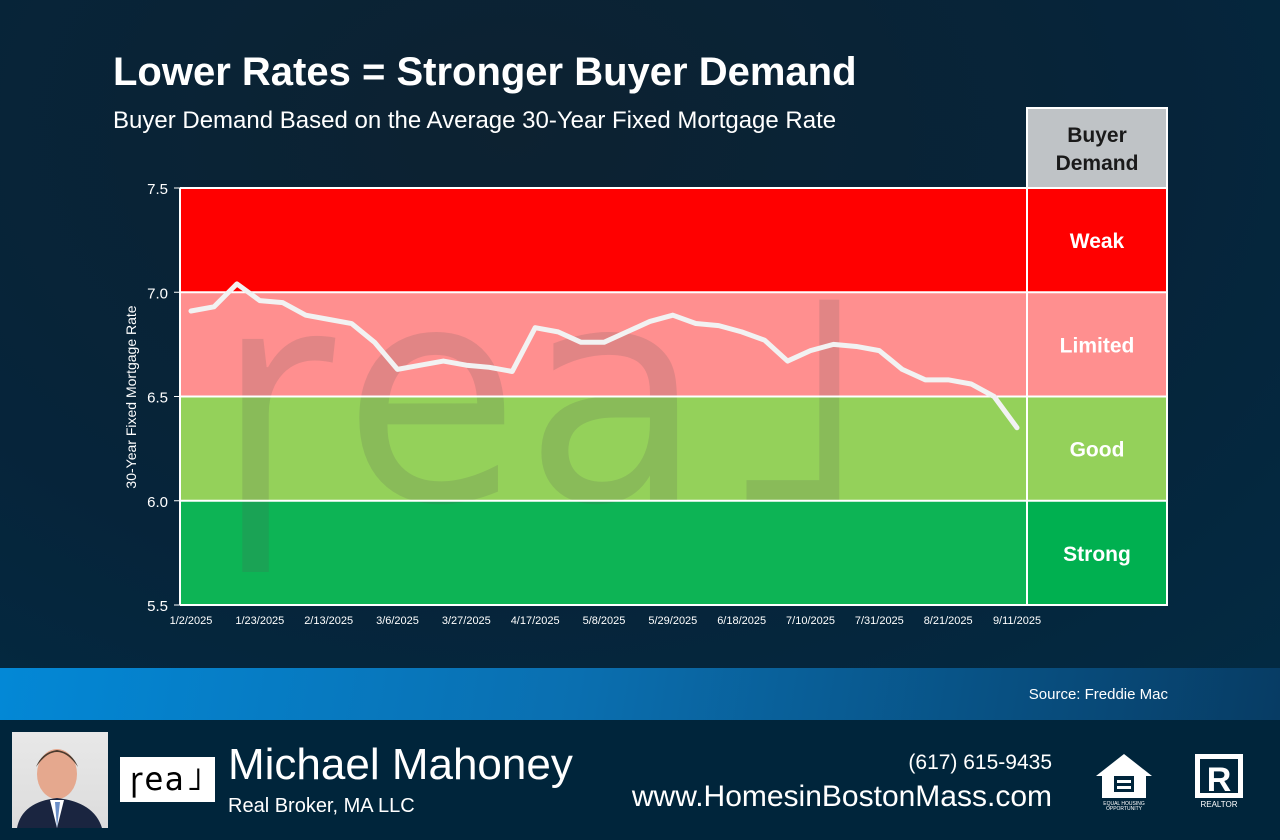  What do you see at coordinates (1097, 135) in the screenshot?
I see `legend-header-text: Buyer` at bounding box center [1097, 135].